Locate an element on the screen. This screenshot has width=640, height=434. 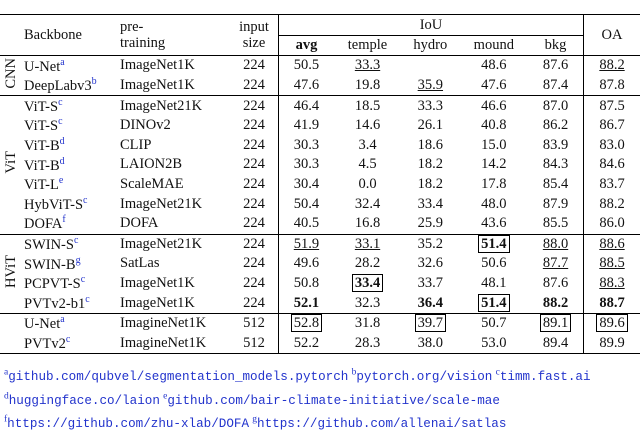
value-cell: 87.0 is located at coordinates (555, 106).